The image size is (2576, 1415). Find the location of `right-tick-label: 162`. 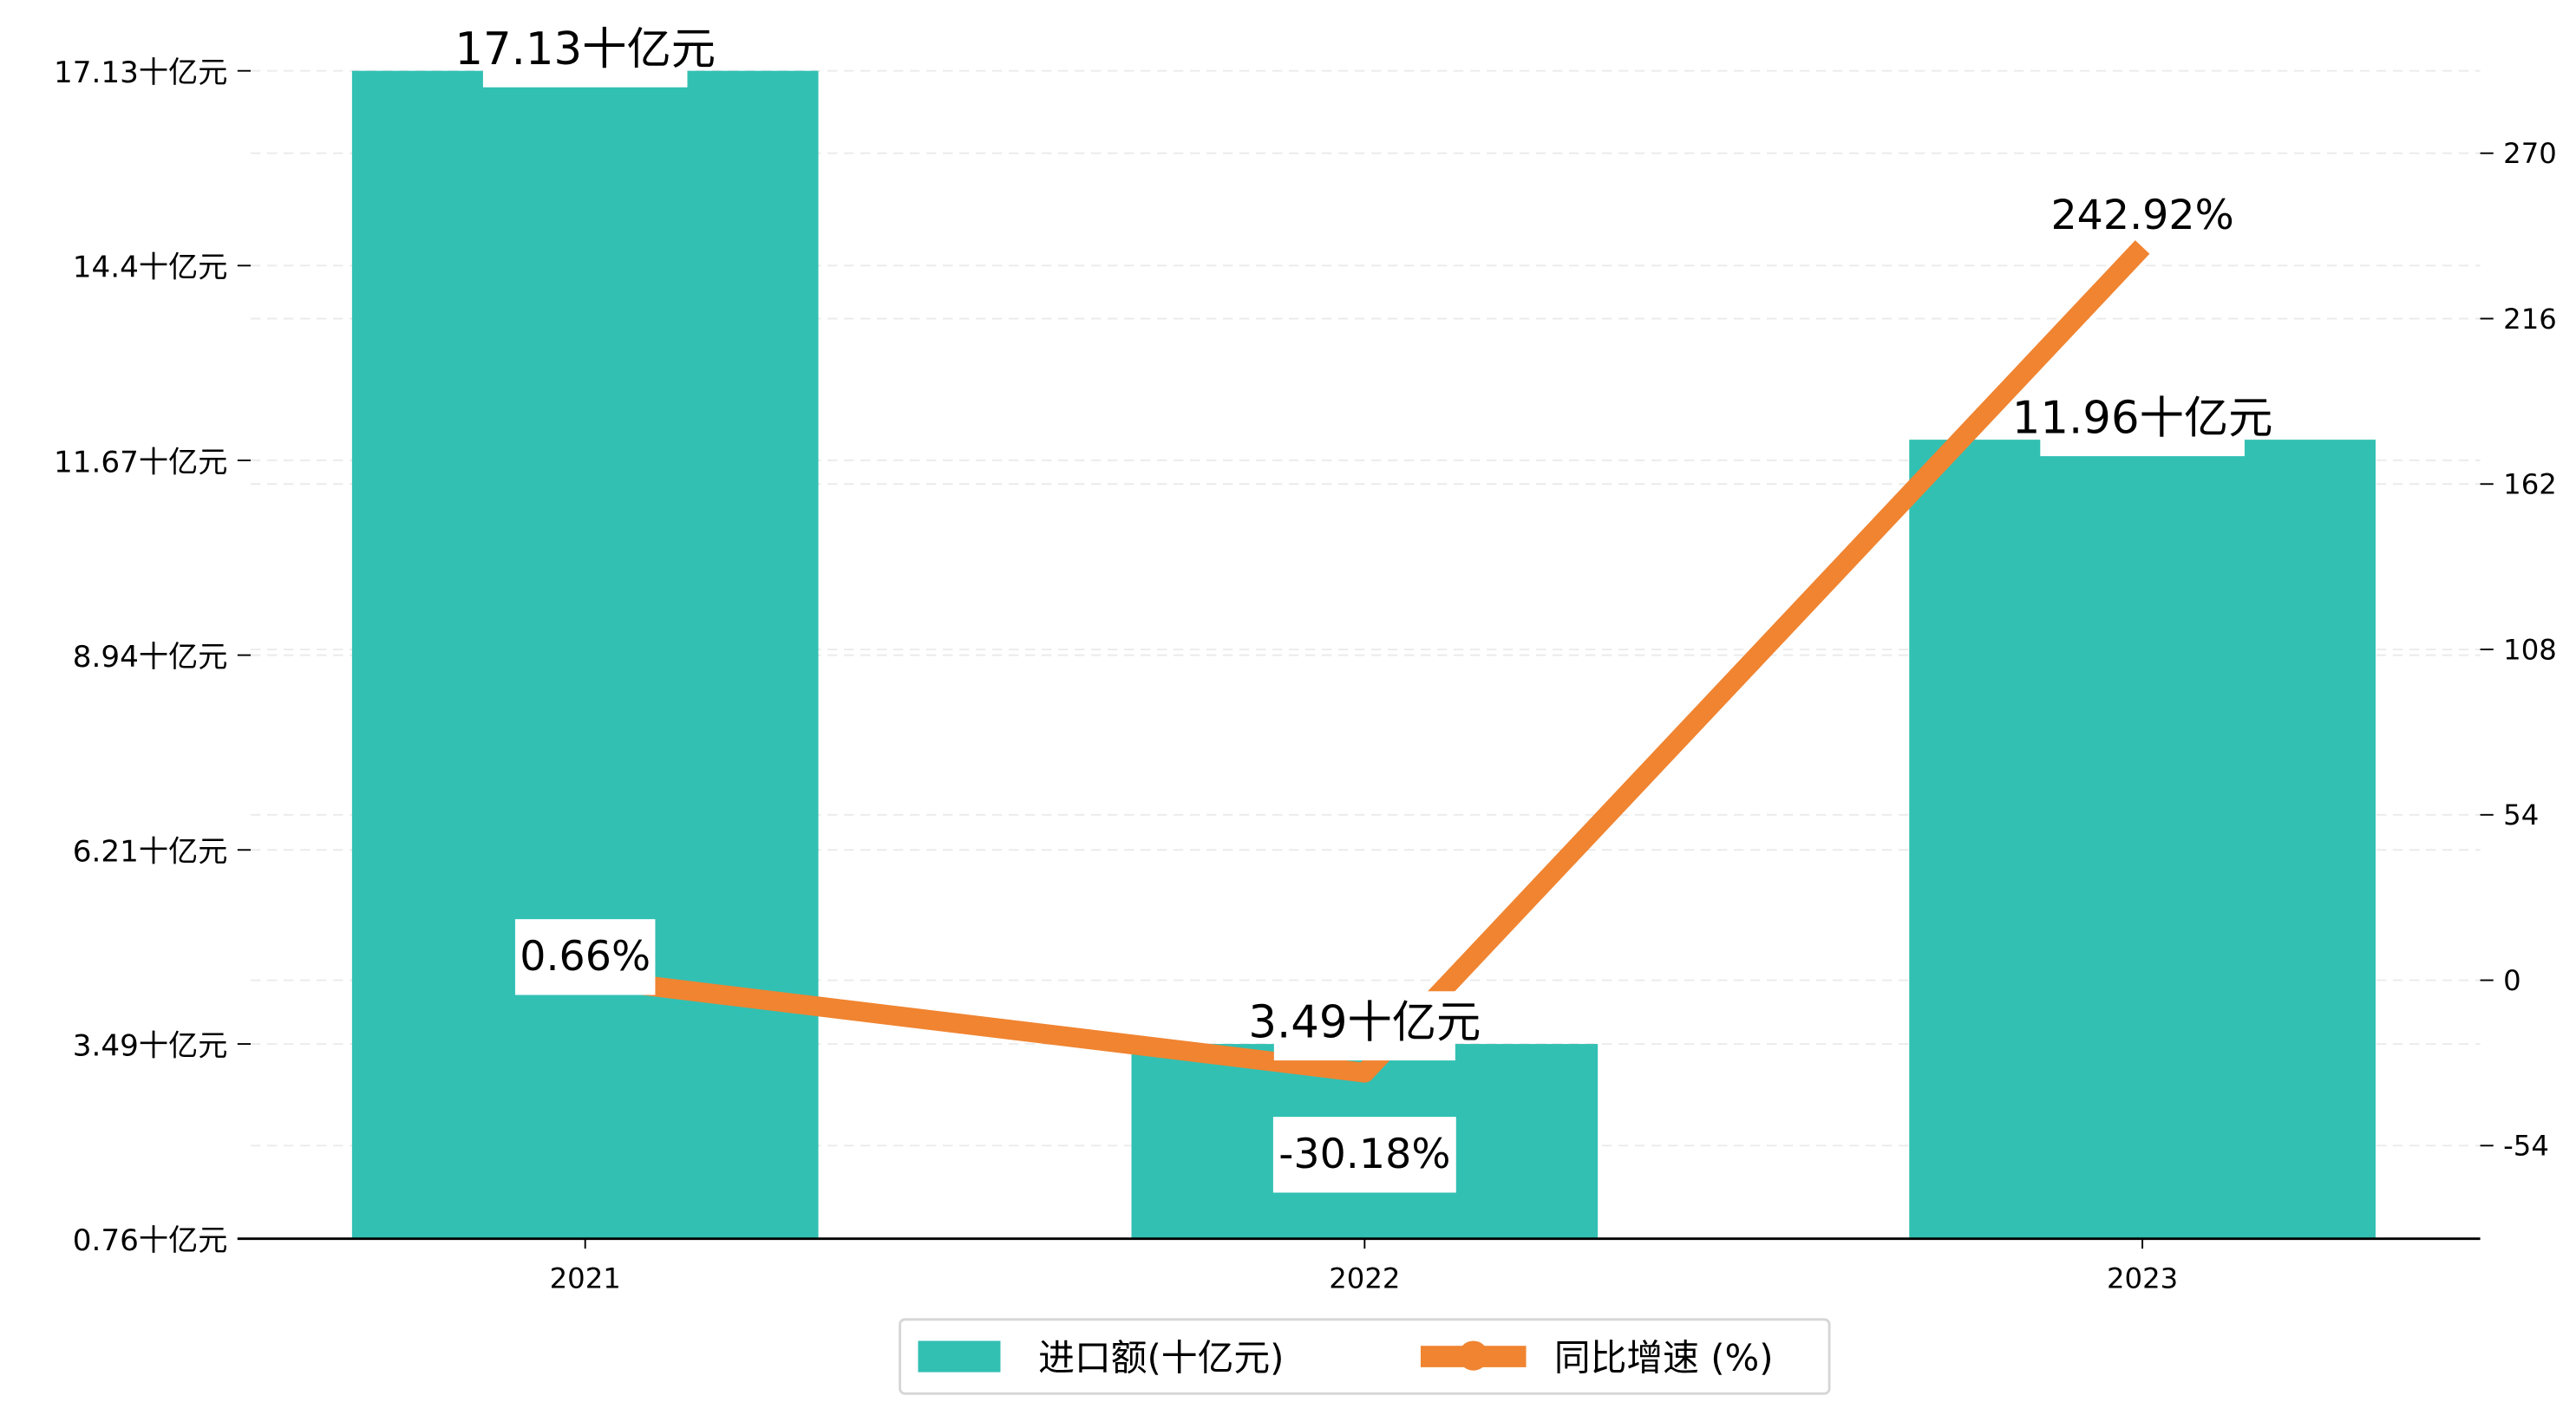

right-tick-label: 162 is located at coordinates (2530, 484).